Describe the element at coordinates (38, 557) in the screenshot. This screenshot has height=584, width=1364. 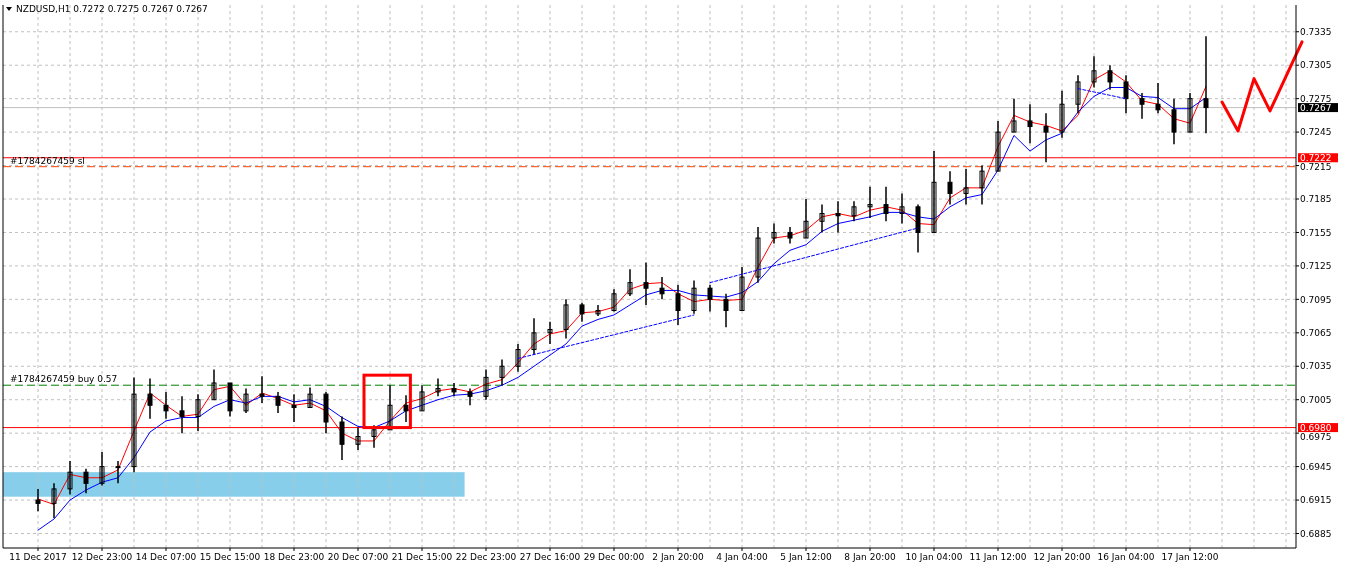
I see `x-tick-label: 11 Dec 2017` at that location.